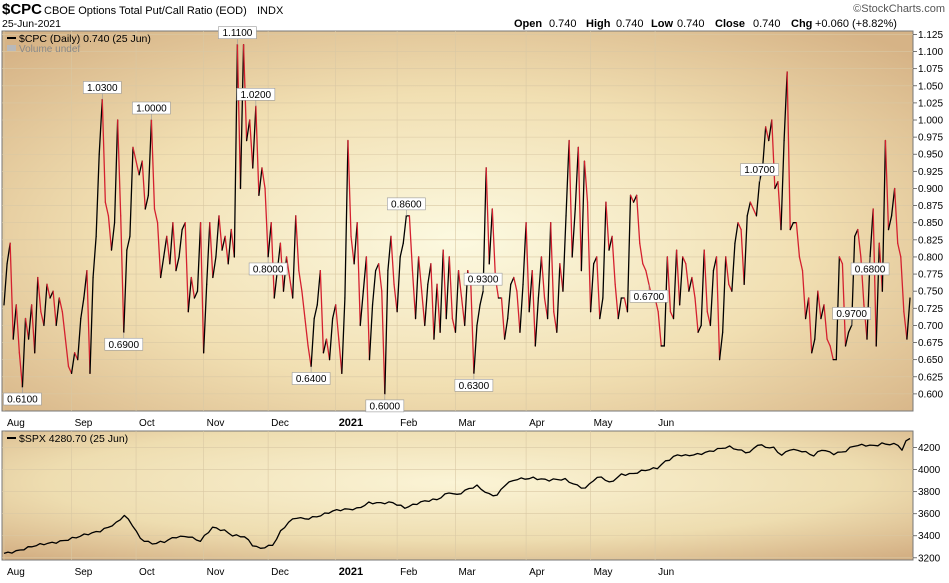 This screenshot has width=949, height=583. Describe the element at coordinates (930, 343) in the screenshot. I see `cpc-y-tick-label: 0.675` at that location.